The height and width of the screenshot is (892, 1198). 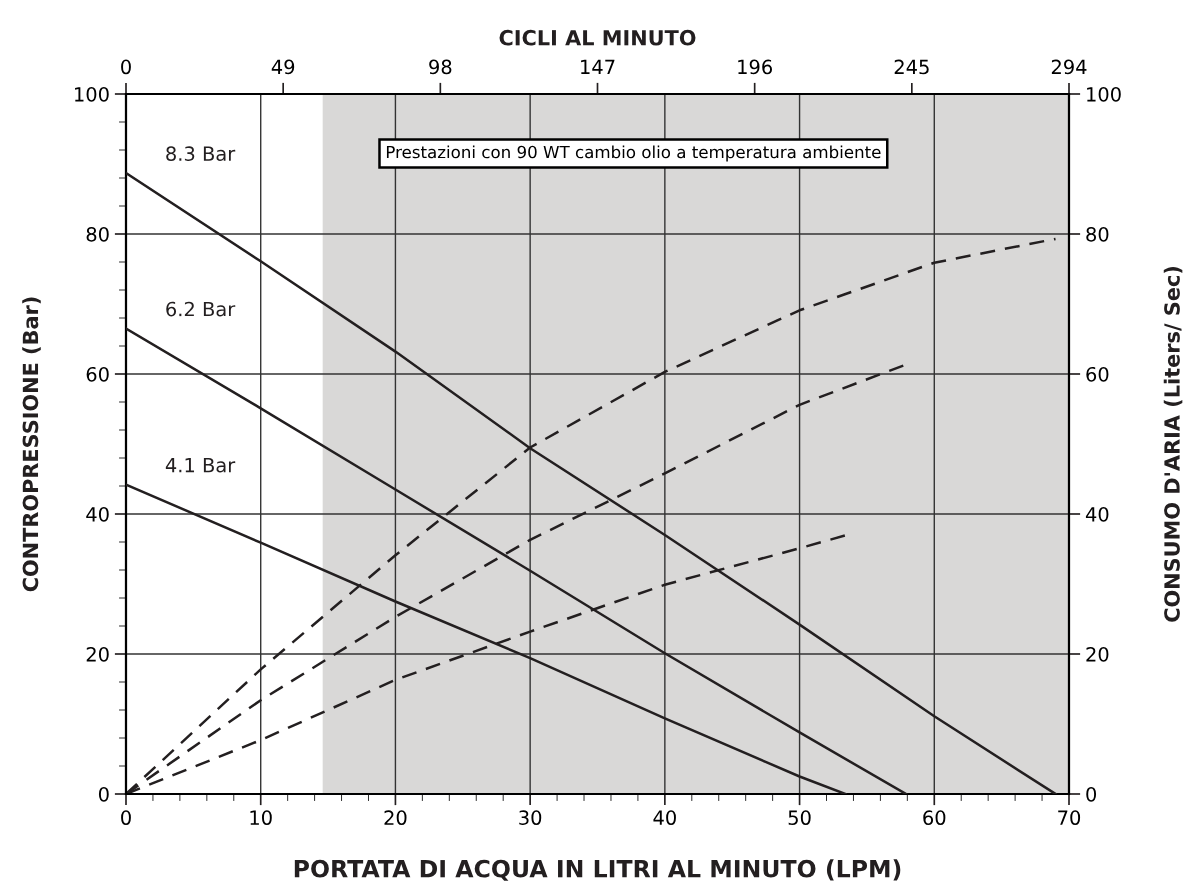 What do you see at coordinates (440, 67) in the screenshot?
I see `x2-tick-label: 98` at bounding box center [440, 67].